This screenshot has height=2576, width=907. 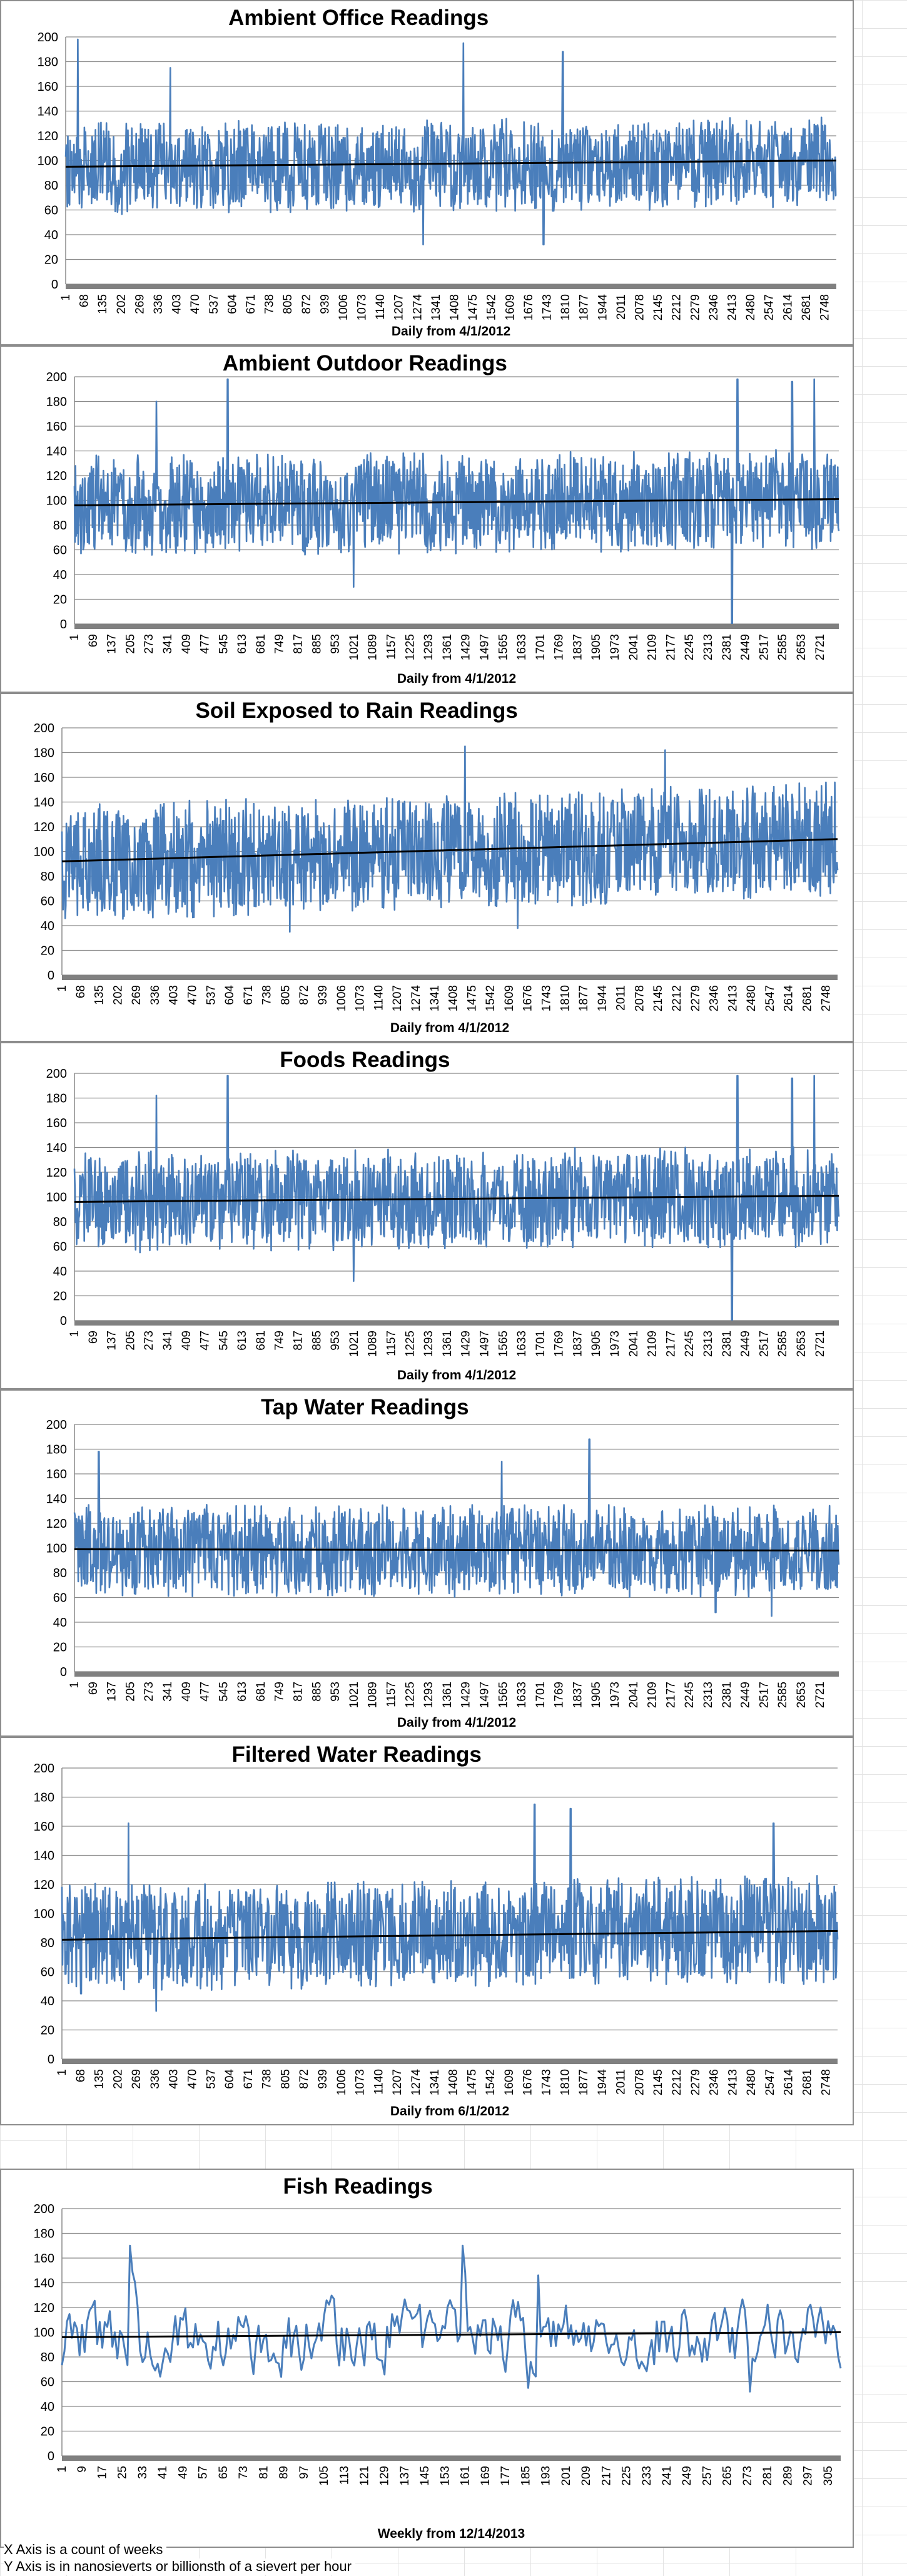 What do you see at coordinates (621, 998) in the screenshot?
I see `x-tick-label: 2011` at bounding box center [621, 998].